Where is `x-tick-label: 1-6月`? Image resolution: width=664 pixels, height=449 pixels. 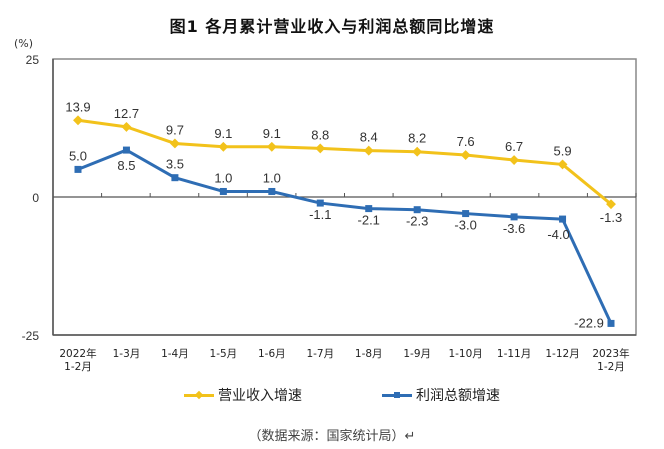 x-tick-label: 1-6月 is located at coordinates (272, 354).